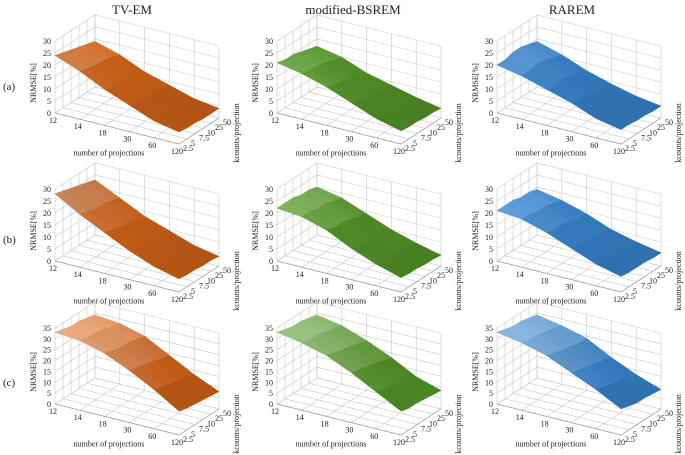 The width and height of the screenshot is (685, 455). Describe the element at coordinates (661, 127) in the screenshot. I see `y-tick-label: 25` at that location.